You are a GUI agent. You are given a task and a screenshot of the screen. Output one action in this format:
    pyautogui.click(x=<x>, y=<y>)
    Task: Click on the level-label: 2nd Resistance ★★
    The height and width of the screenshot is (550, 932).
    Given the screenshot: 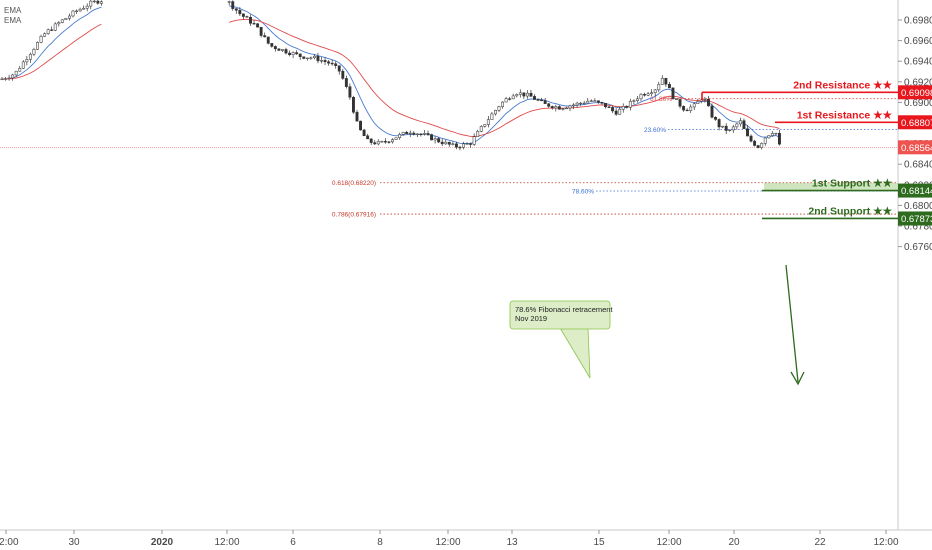 What is the action you would take?
    pyautogui.click(x=842, y=85)
    